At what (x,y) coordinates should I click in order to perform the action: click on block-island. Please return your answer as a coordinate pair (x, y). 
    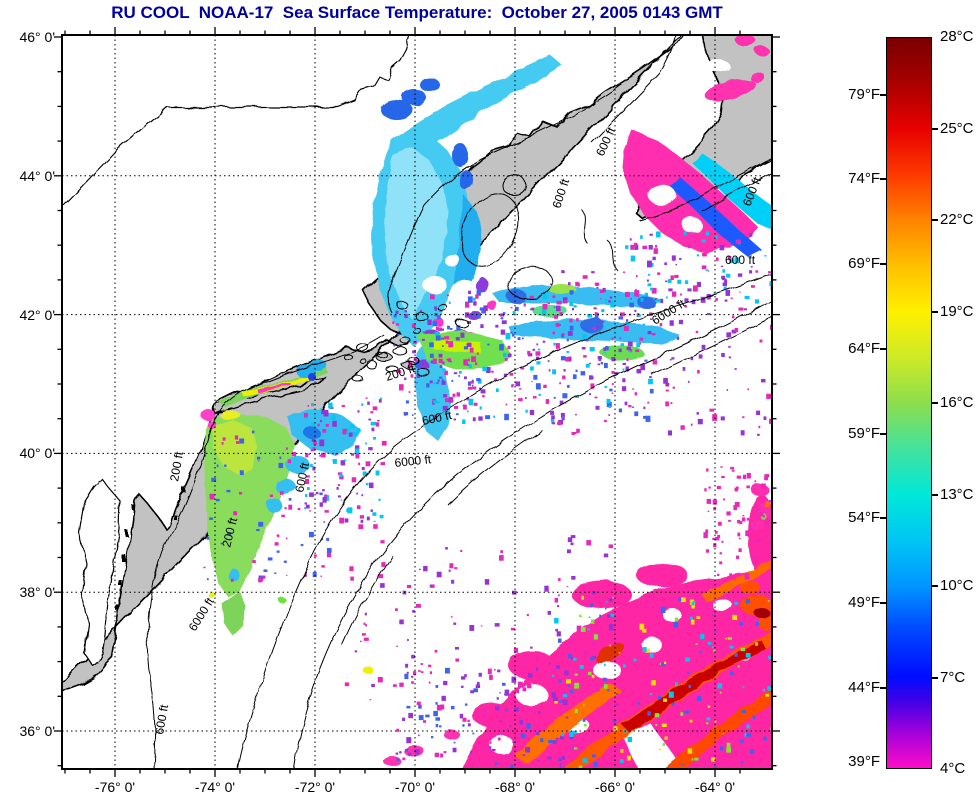
    Looking at the image, I should click on (362, 360).